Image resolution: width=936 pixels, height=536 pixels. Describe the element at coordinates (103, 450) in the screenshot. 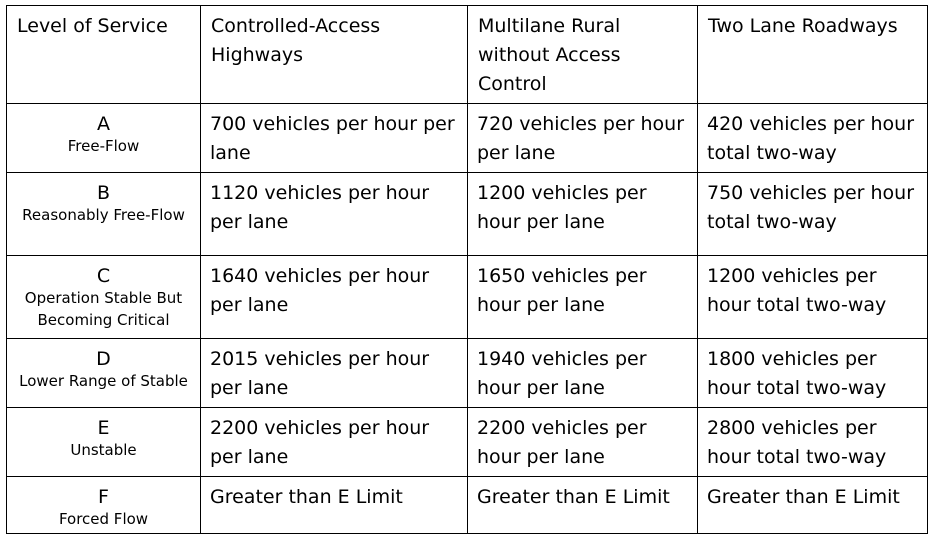

I see `level-description: Unstable` at that location.